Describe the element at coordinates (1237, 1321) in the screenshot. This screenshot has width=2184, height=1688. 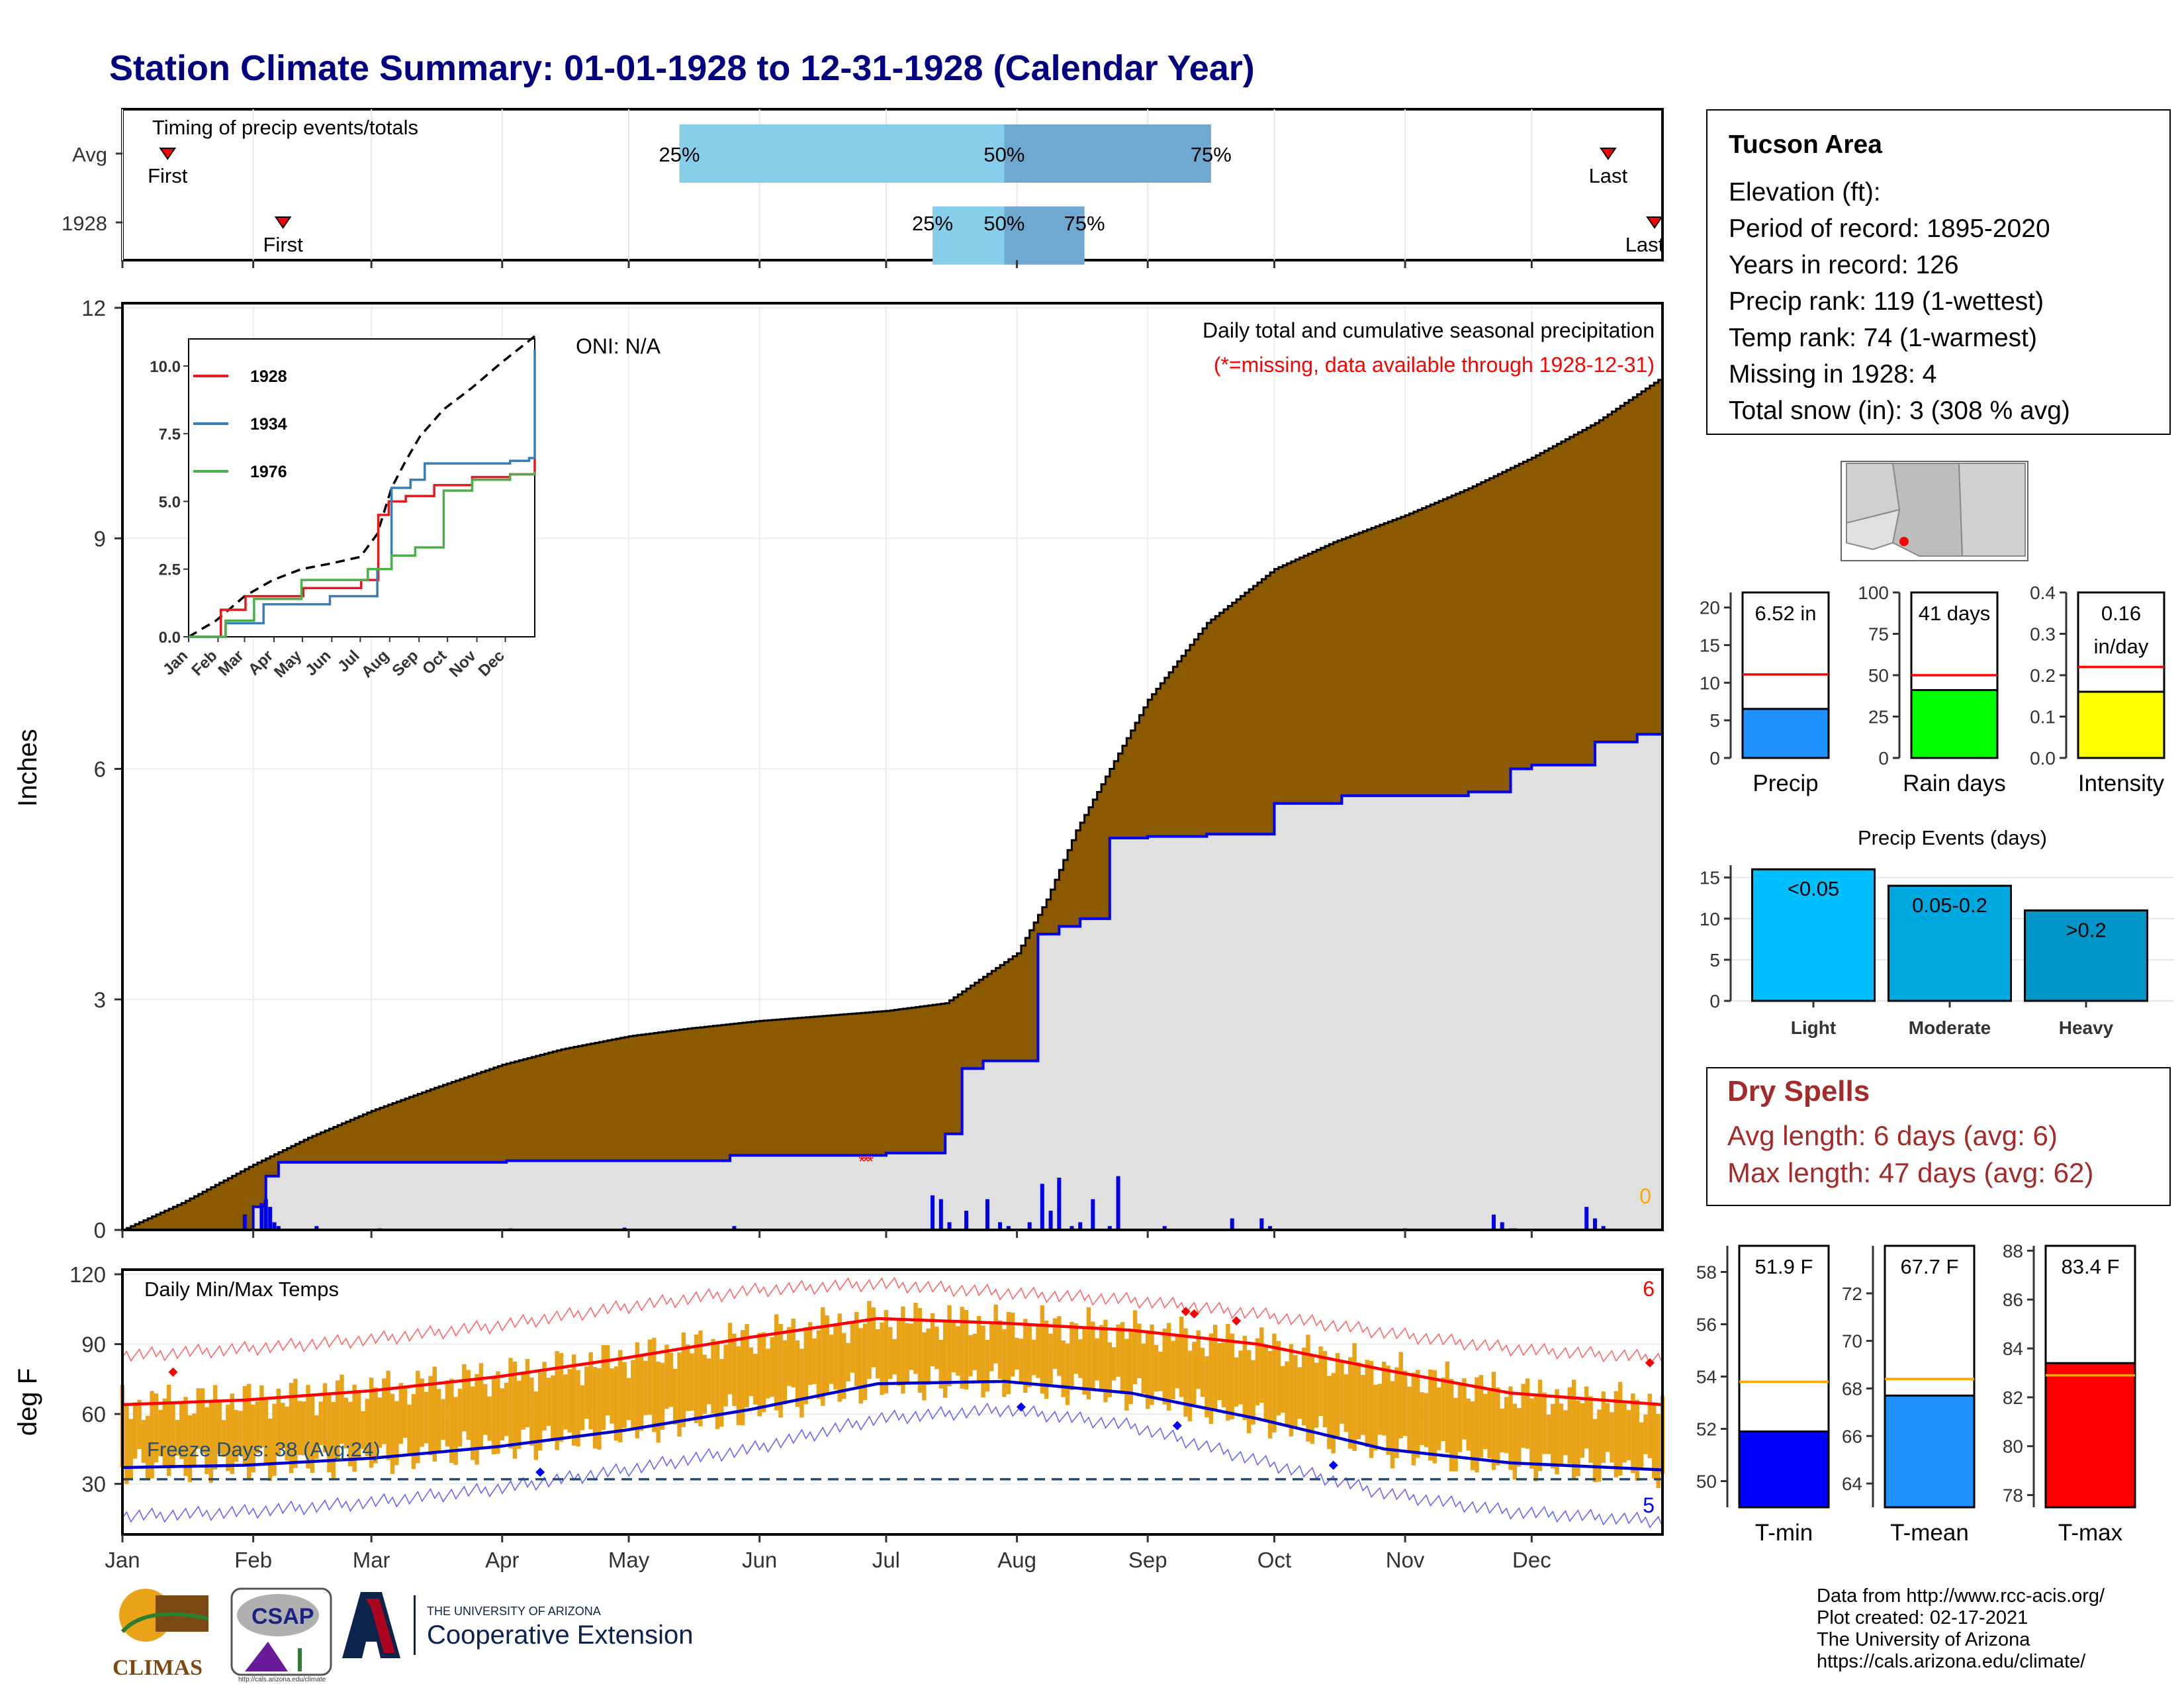
I see `record-high-marker` at that location.